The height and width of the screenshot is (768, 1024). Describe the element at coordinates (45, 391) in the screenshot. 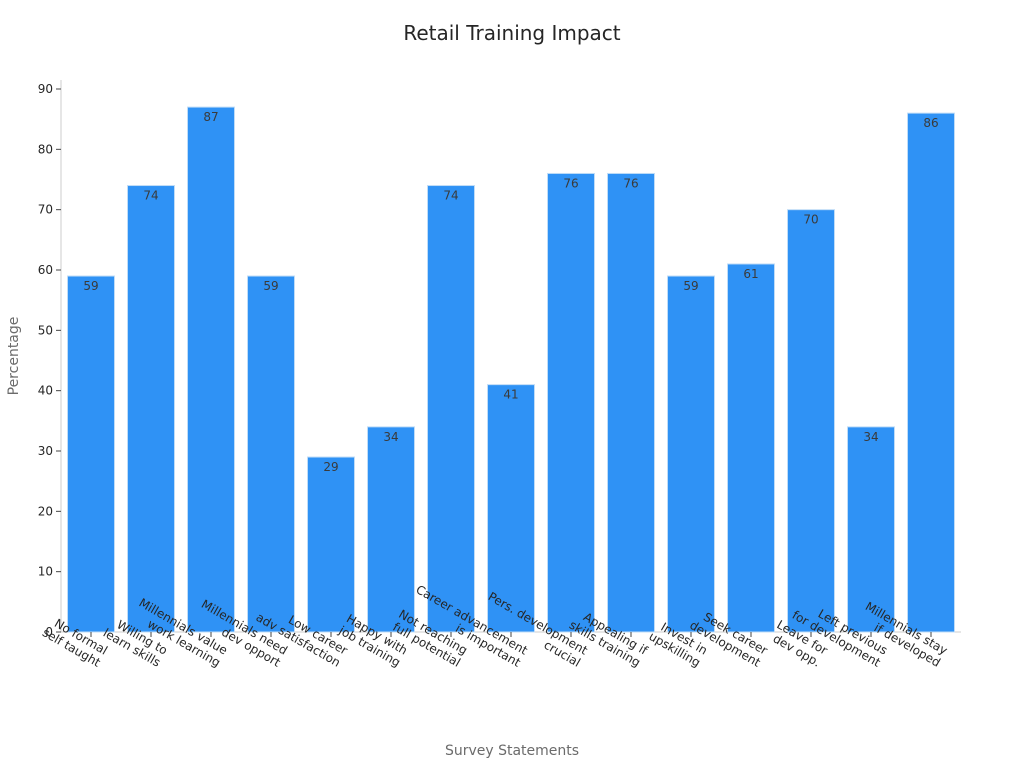

I see `y-tick-label: 40` at that location.